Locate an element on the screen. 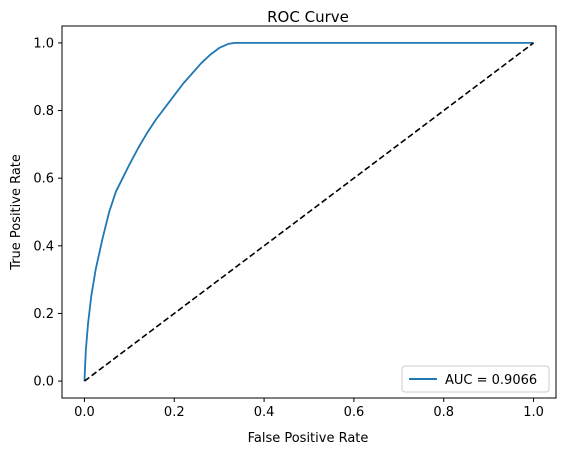  y-tick-label: 1.0 is located at coordinates (43, 43).